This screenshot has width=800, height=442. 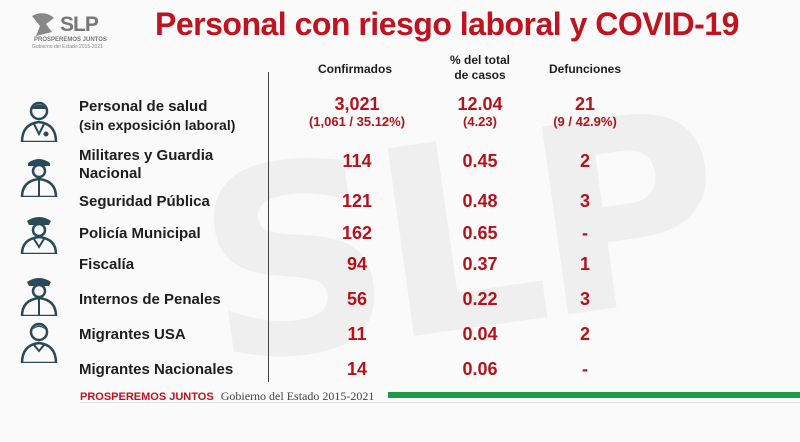 What do you see at coordinates (400, 265) in the screenshot?
I see `table-row: Fiscalía 94 0.37 1` at bounding box center [400, 265].